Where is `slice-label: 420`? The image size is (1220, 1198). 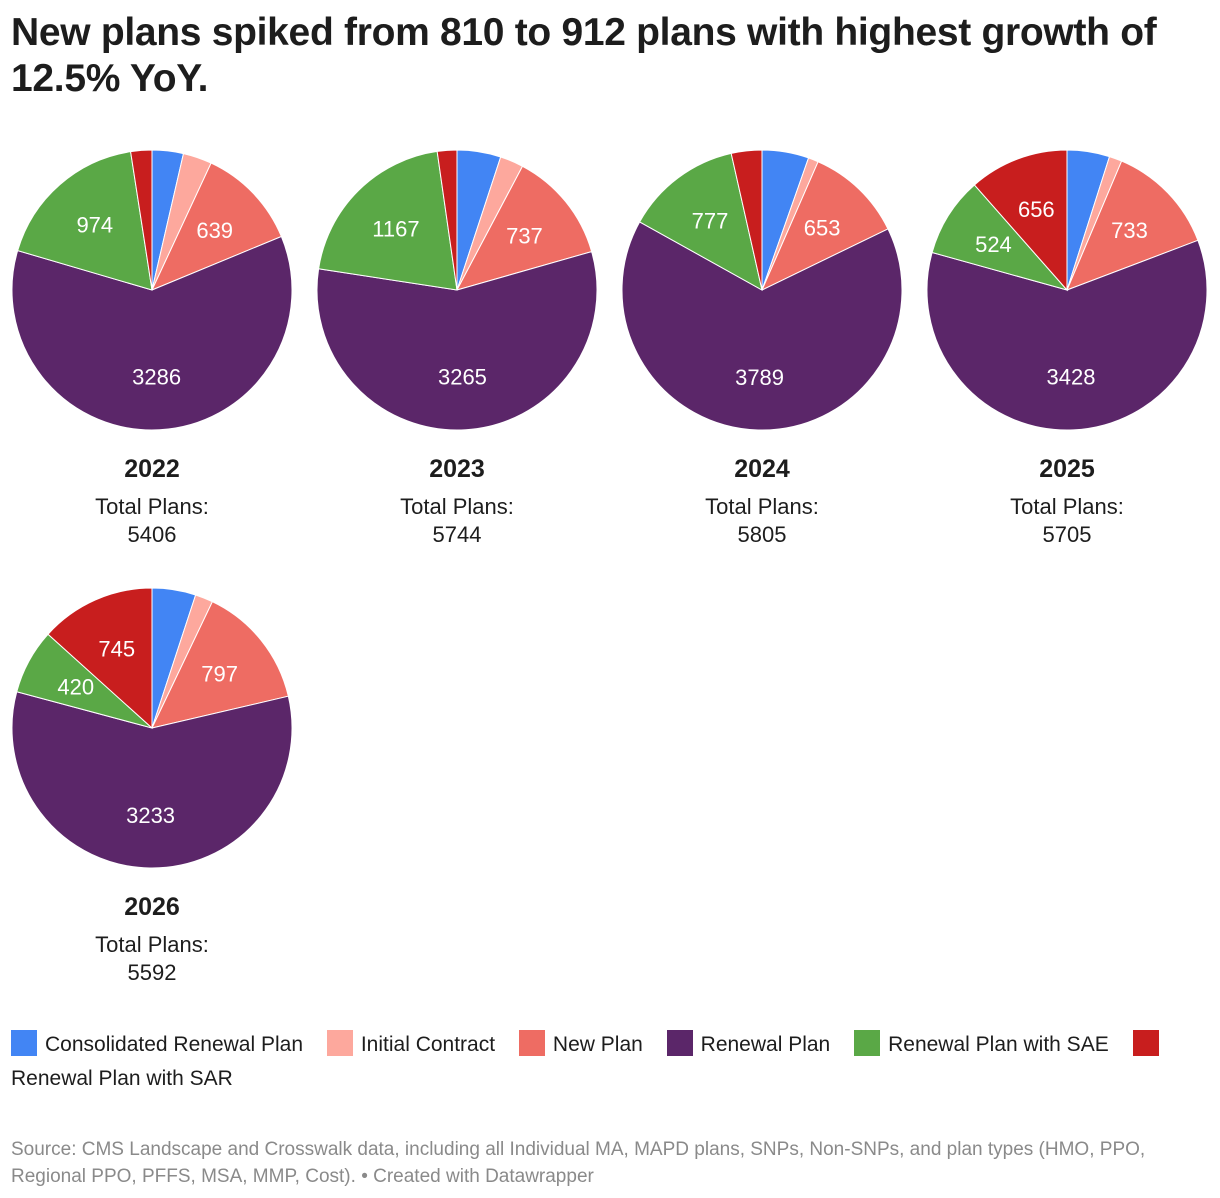
slice-label: 420 is located at coordinates (75, 687).